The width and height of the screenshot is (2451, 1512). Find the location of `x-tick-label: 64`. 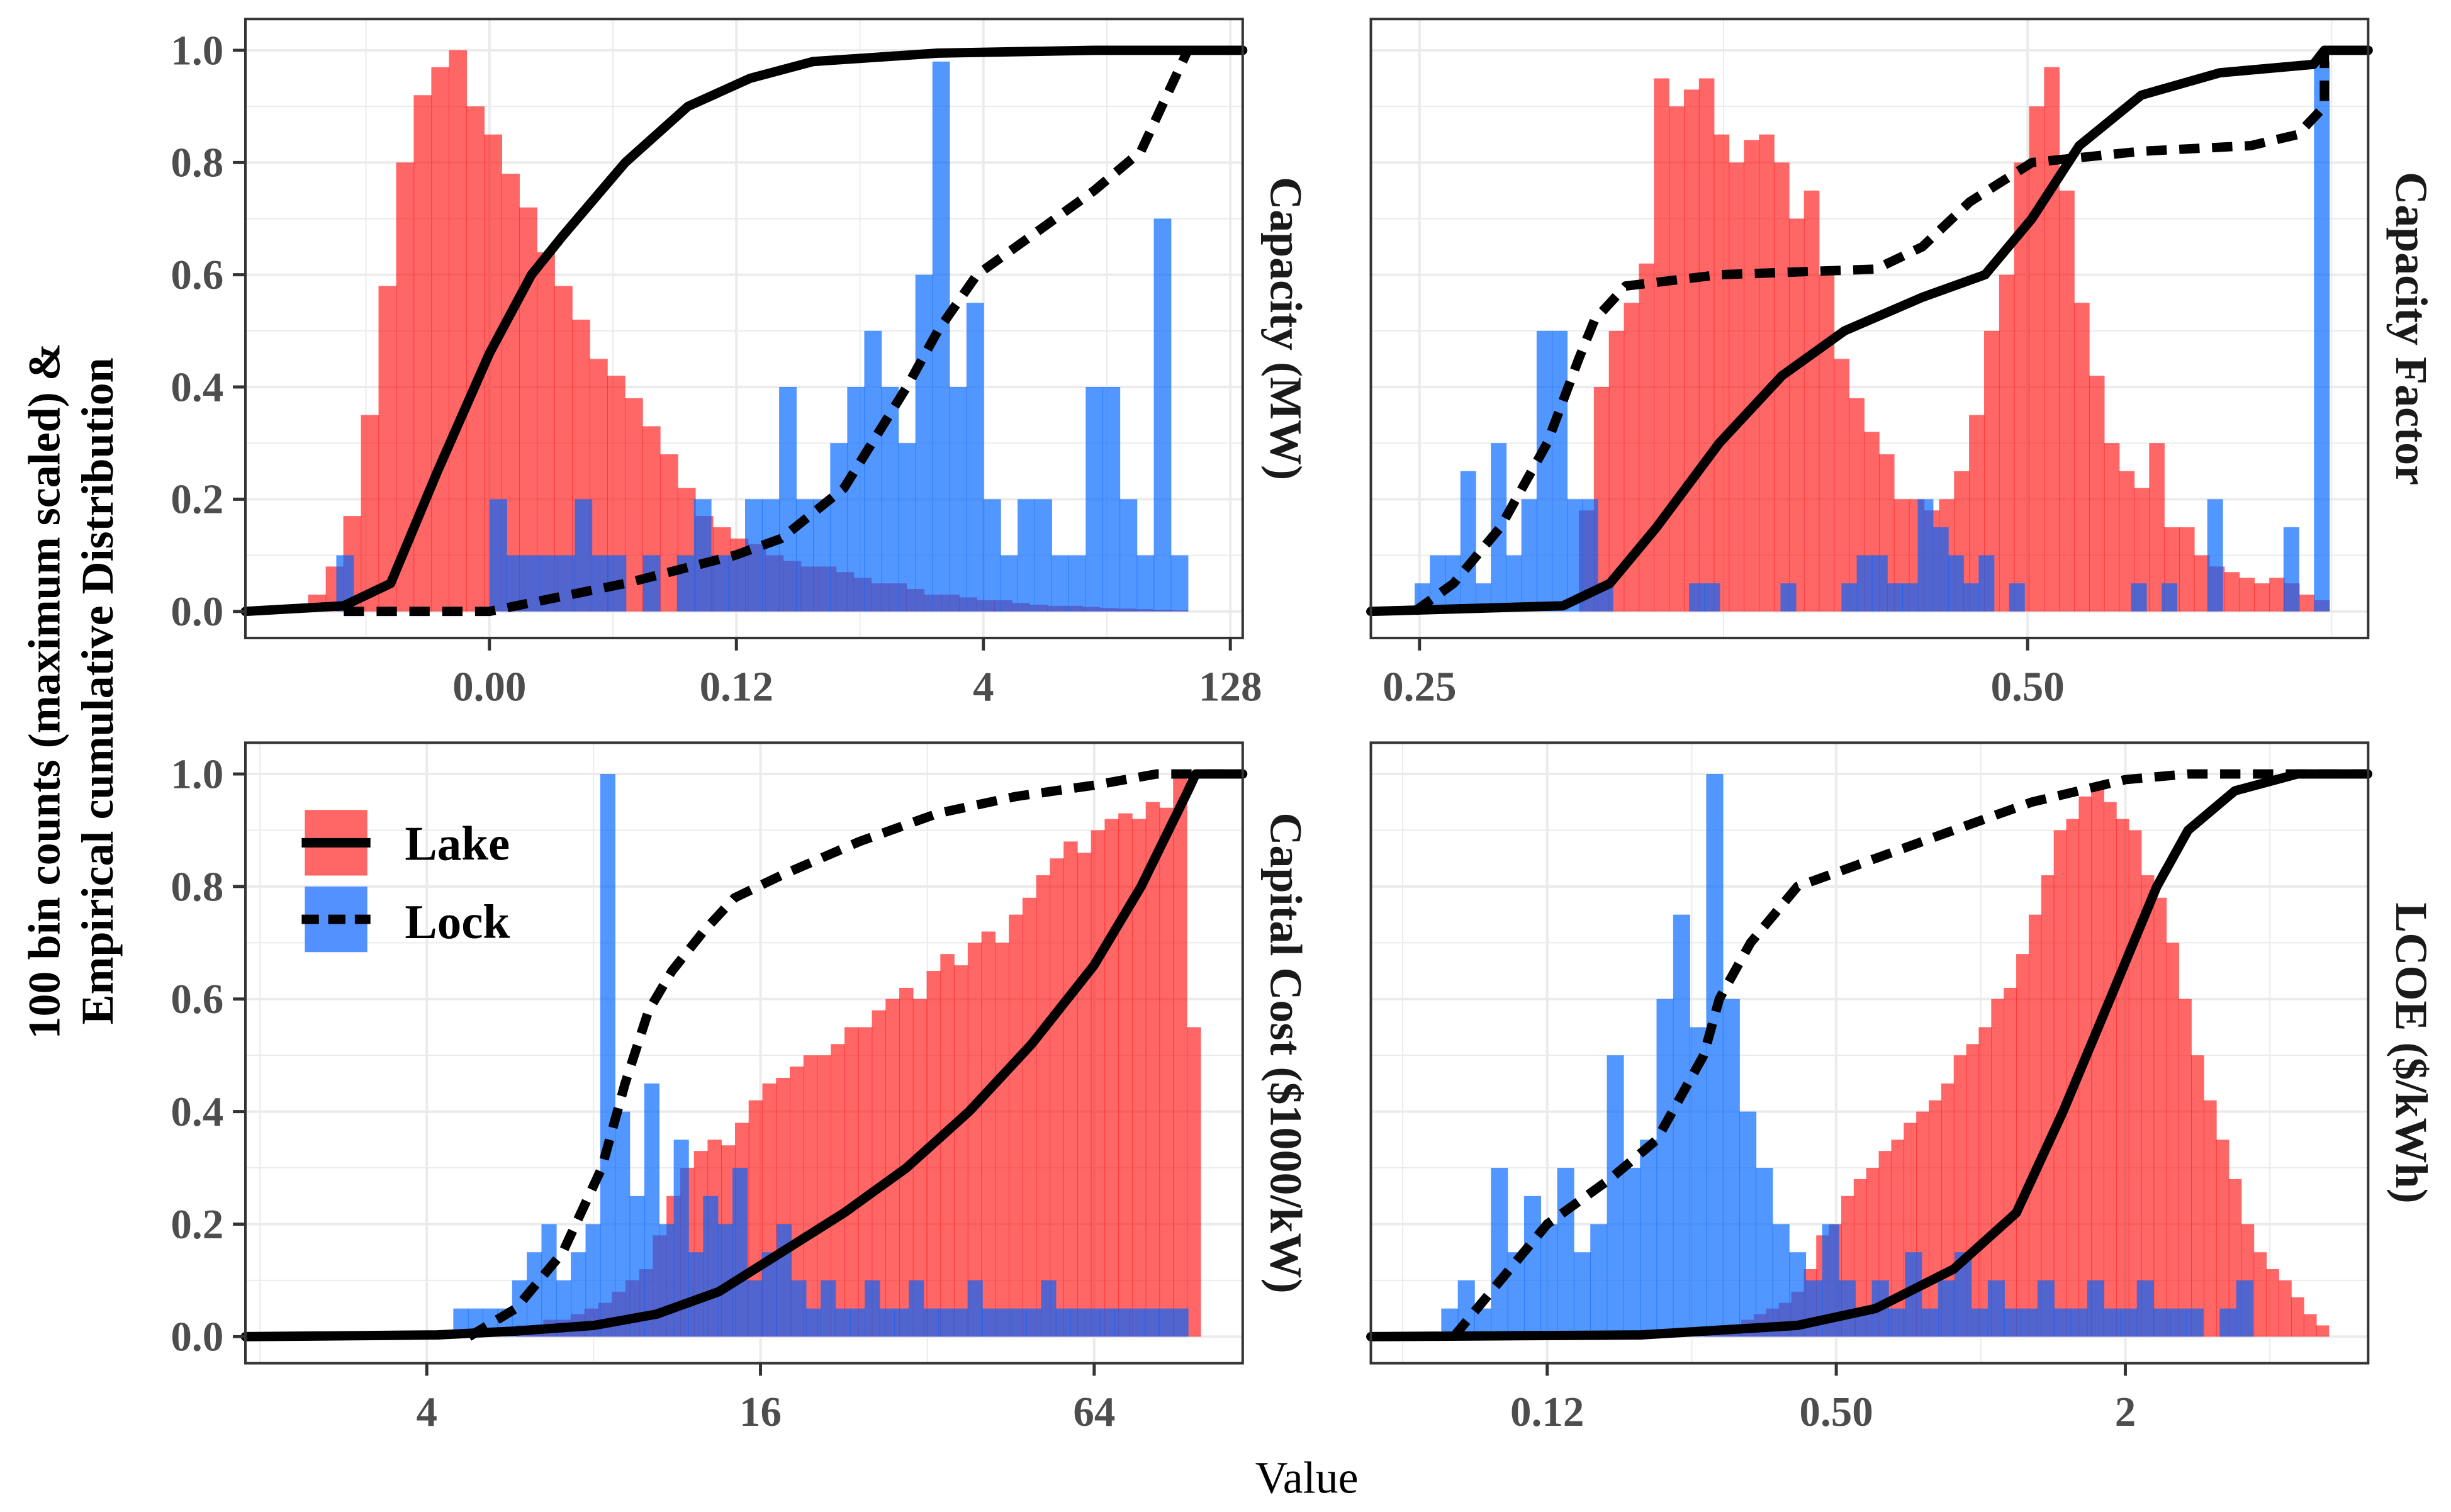

x-tick-label: 64 is located at coordinates (1094, 1411).